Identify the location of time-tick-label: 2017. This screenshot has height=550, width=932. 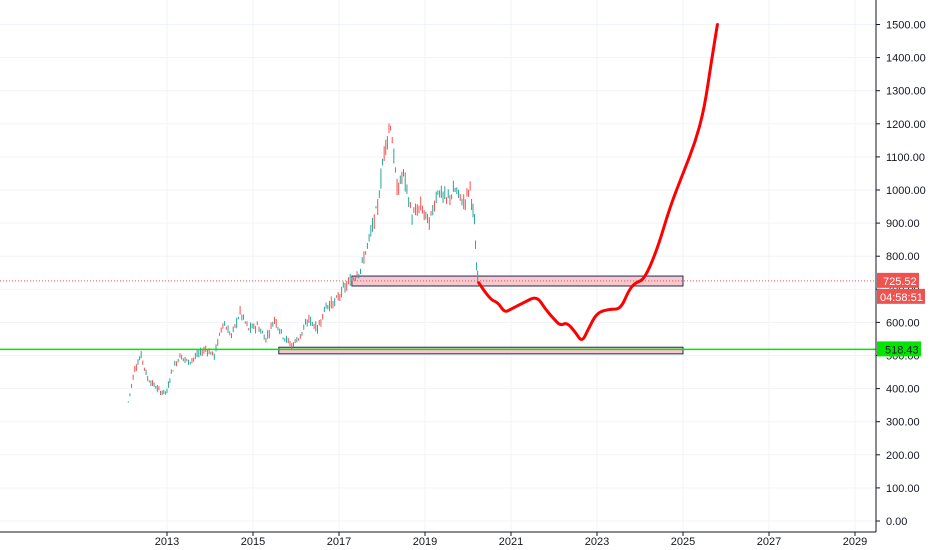
(339, 542).